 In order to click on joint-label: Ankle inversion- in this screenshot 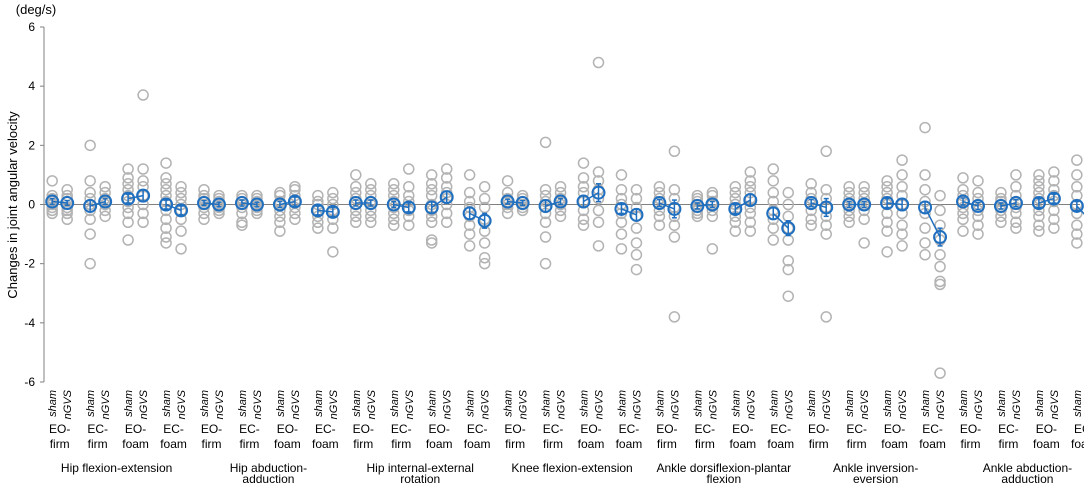, I will do `click(875, 468)`.